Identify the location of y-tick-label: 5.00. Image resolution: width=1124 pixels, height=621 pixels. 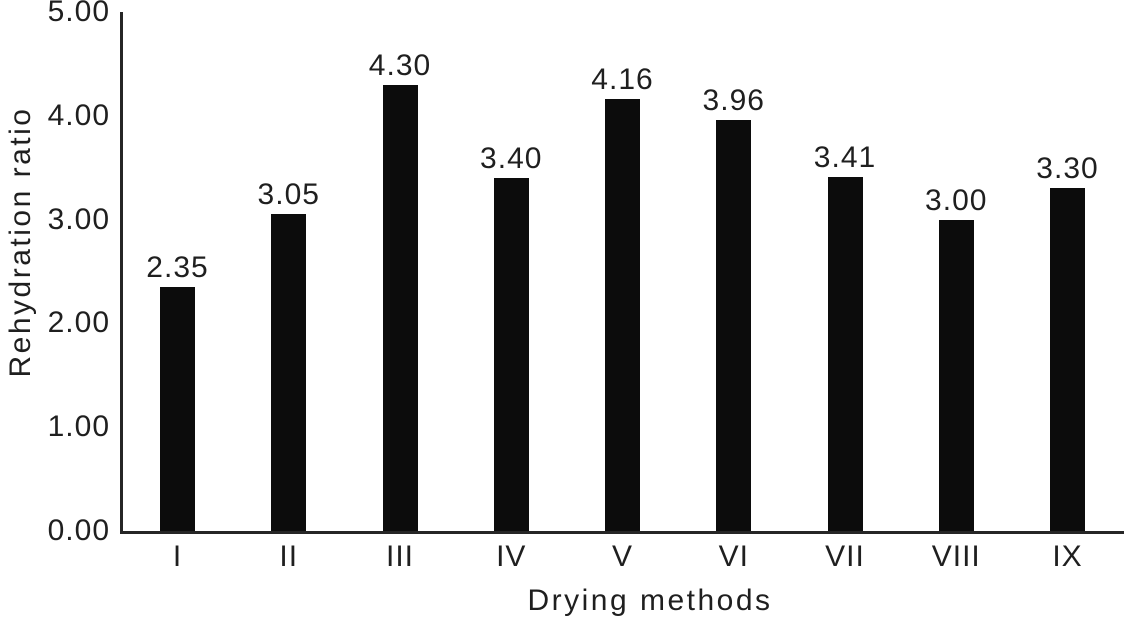
(78, 14).